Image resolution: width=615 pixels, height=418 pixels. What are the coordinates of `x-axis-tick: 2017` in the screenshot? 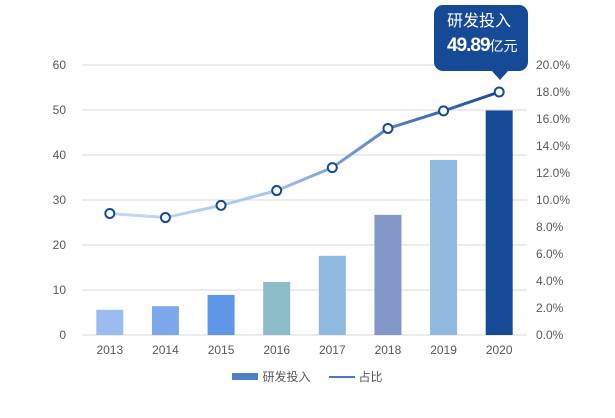 It's located at (332, 350).